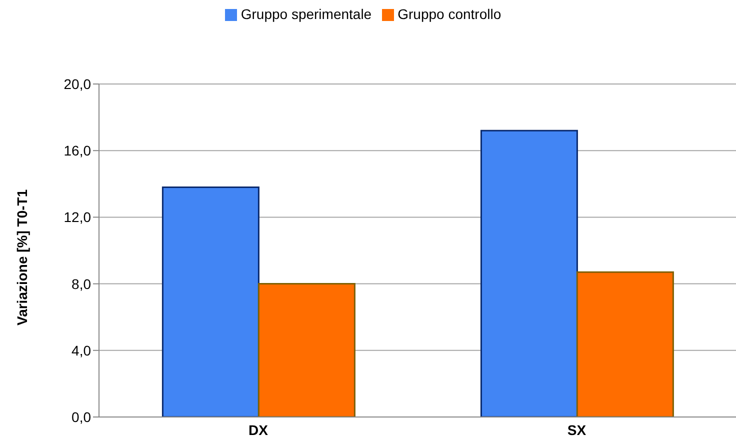 The height and width of the screenshot is (448, 736). What do you see at coordinates (82, 350) in the screenshot?
I see `y-tick-label: 4,0` at bounding box center [82, 350].